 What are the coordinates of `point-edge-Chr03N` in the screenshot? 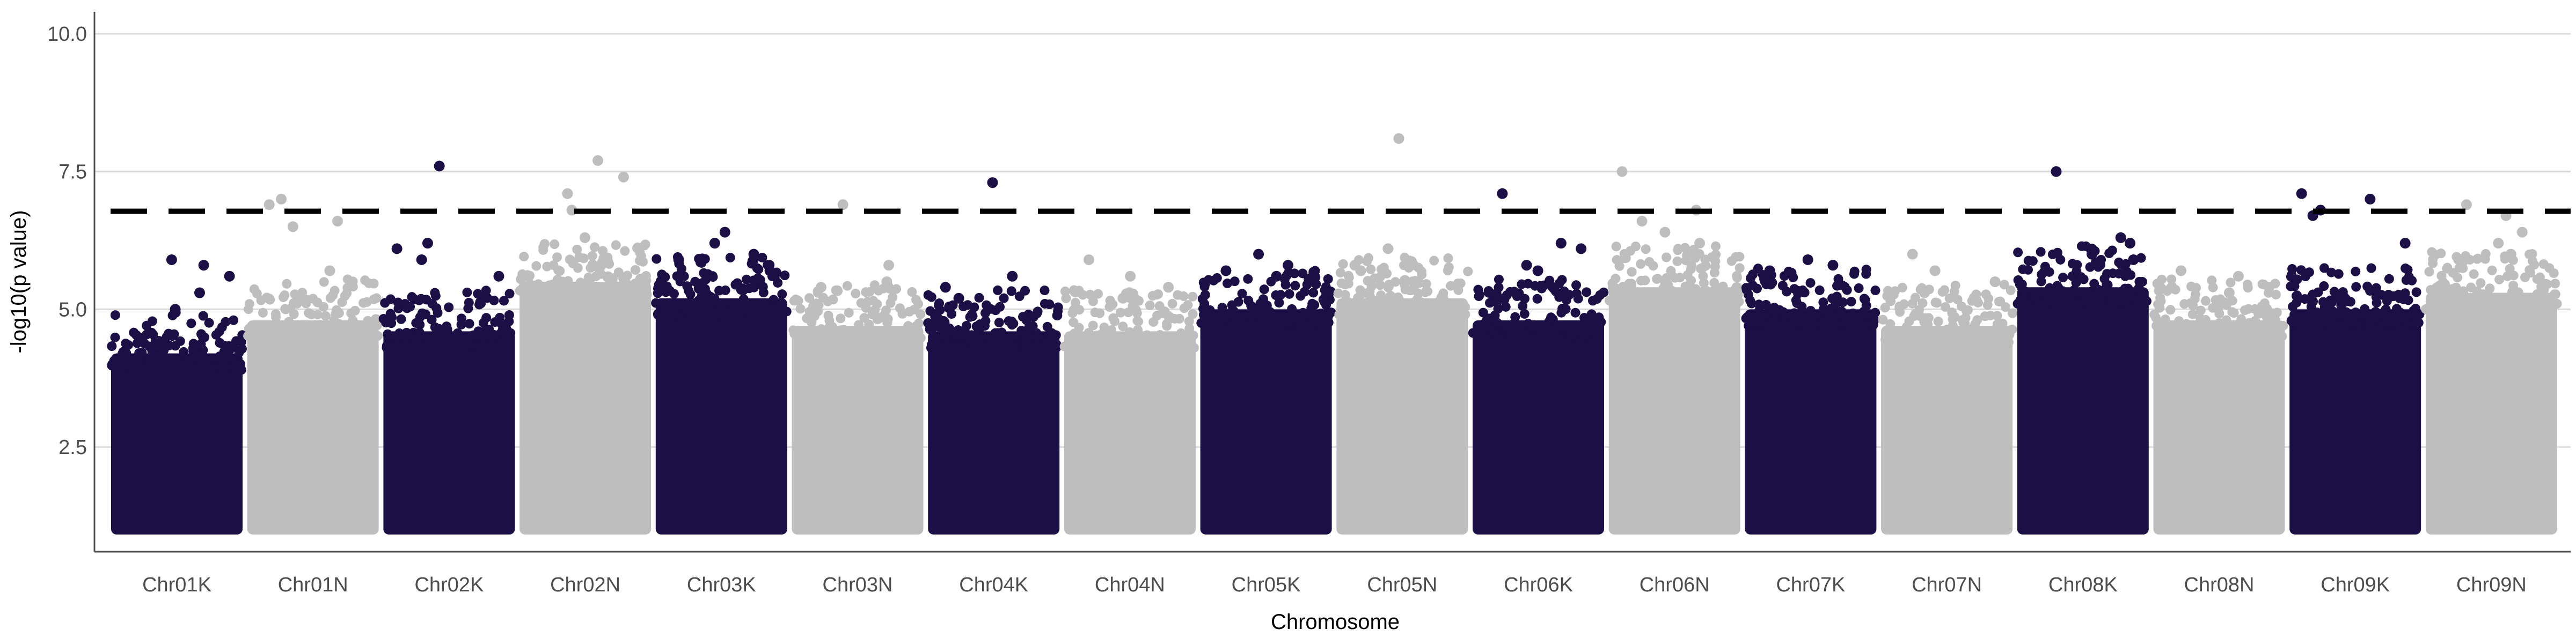 It's located at (857, 313).